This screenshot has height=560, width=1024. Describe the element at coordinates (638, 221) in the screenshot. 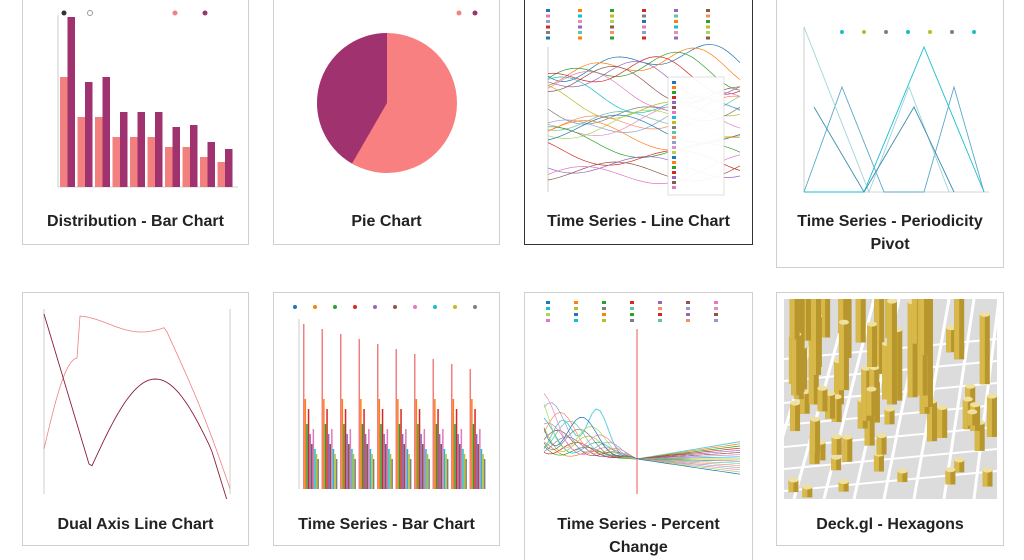

I see `card-title: Time Series - Line Chart` at that location.